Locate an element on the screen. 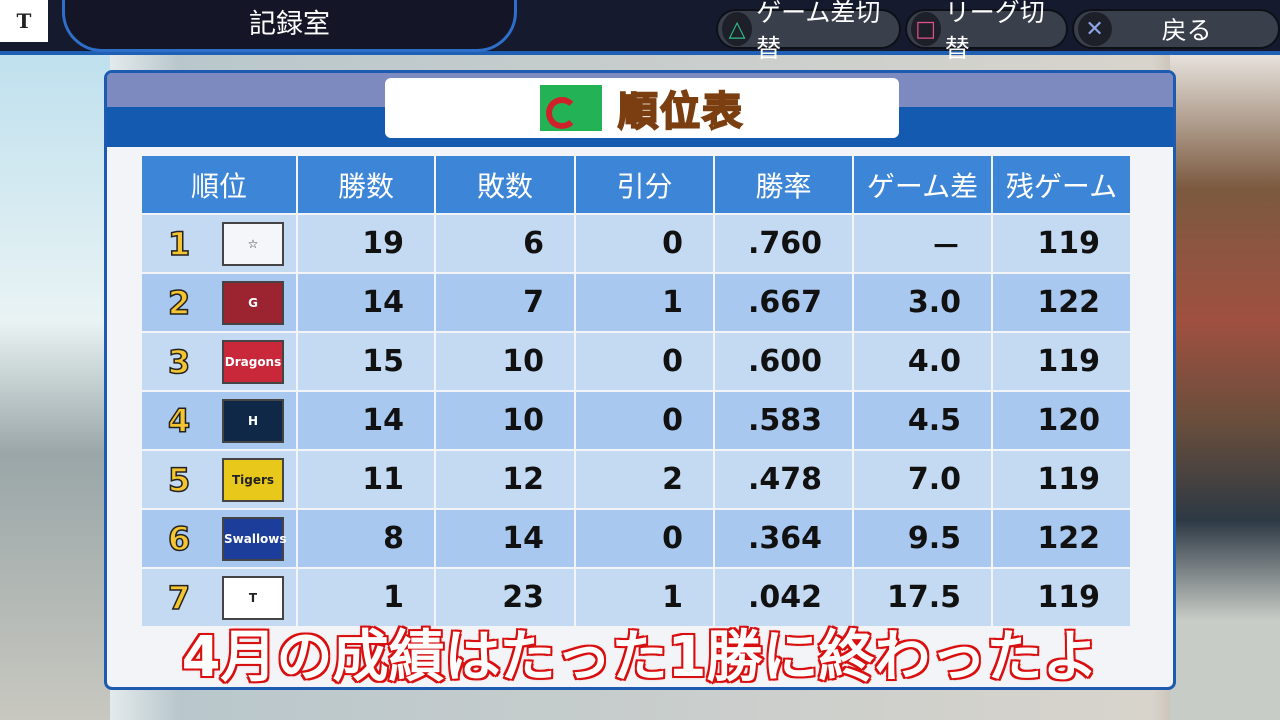 This screenshot has height=720, width=1280. table-row: 3 Dragons 15 10 0.600 4.0 119 is located at coordinates (636, 361).